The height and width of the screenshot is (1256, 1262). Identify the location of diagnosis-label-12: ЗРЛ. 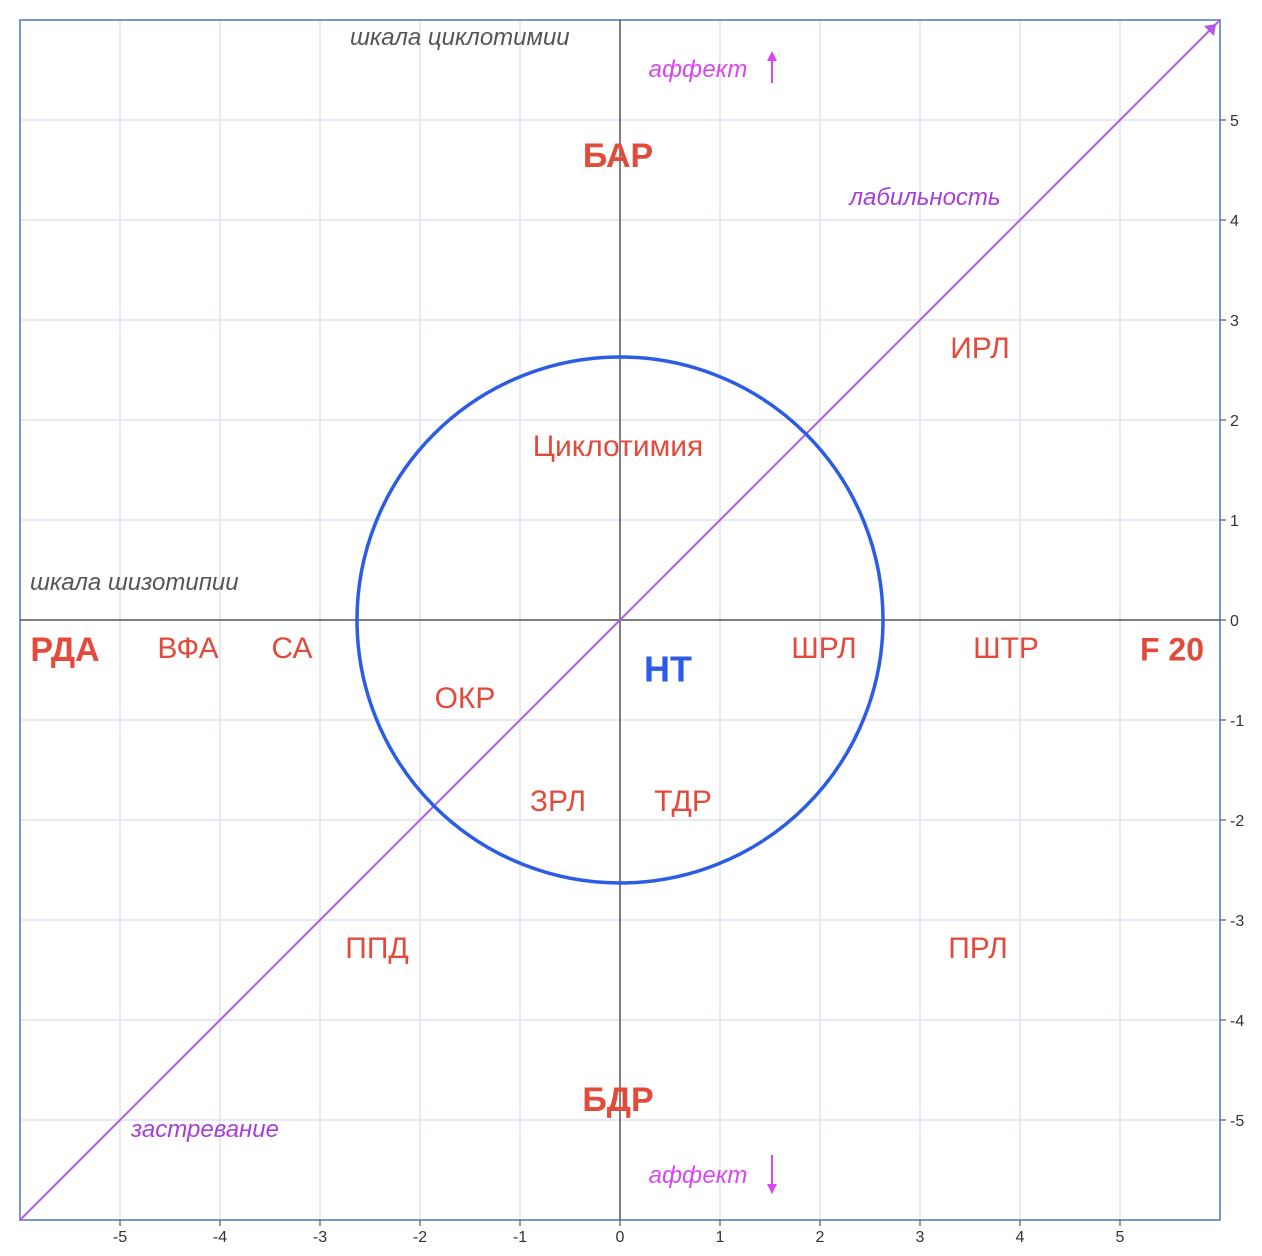
(558, 801).